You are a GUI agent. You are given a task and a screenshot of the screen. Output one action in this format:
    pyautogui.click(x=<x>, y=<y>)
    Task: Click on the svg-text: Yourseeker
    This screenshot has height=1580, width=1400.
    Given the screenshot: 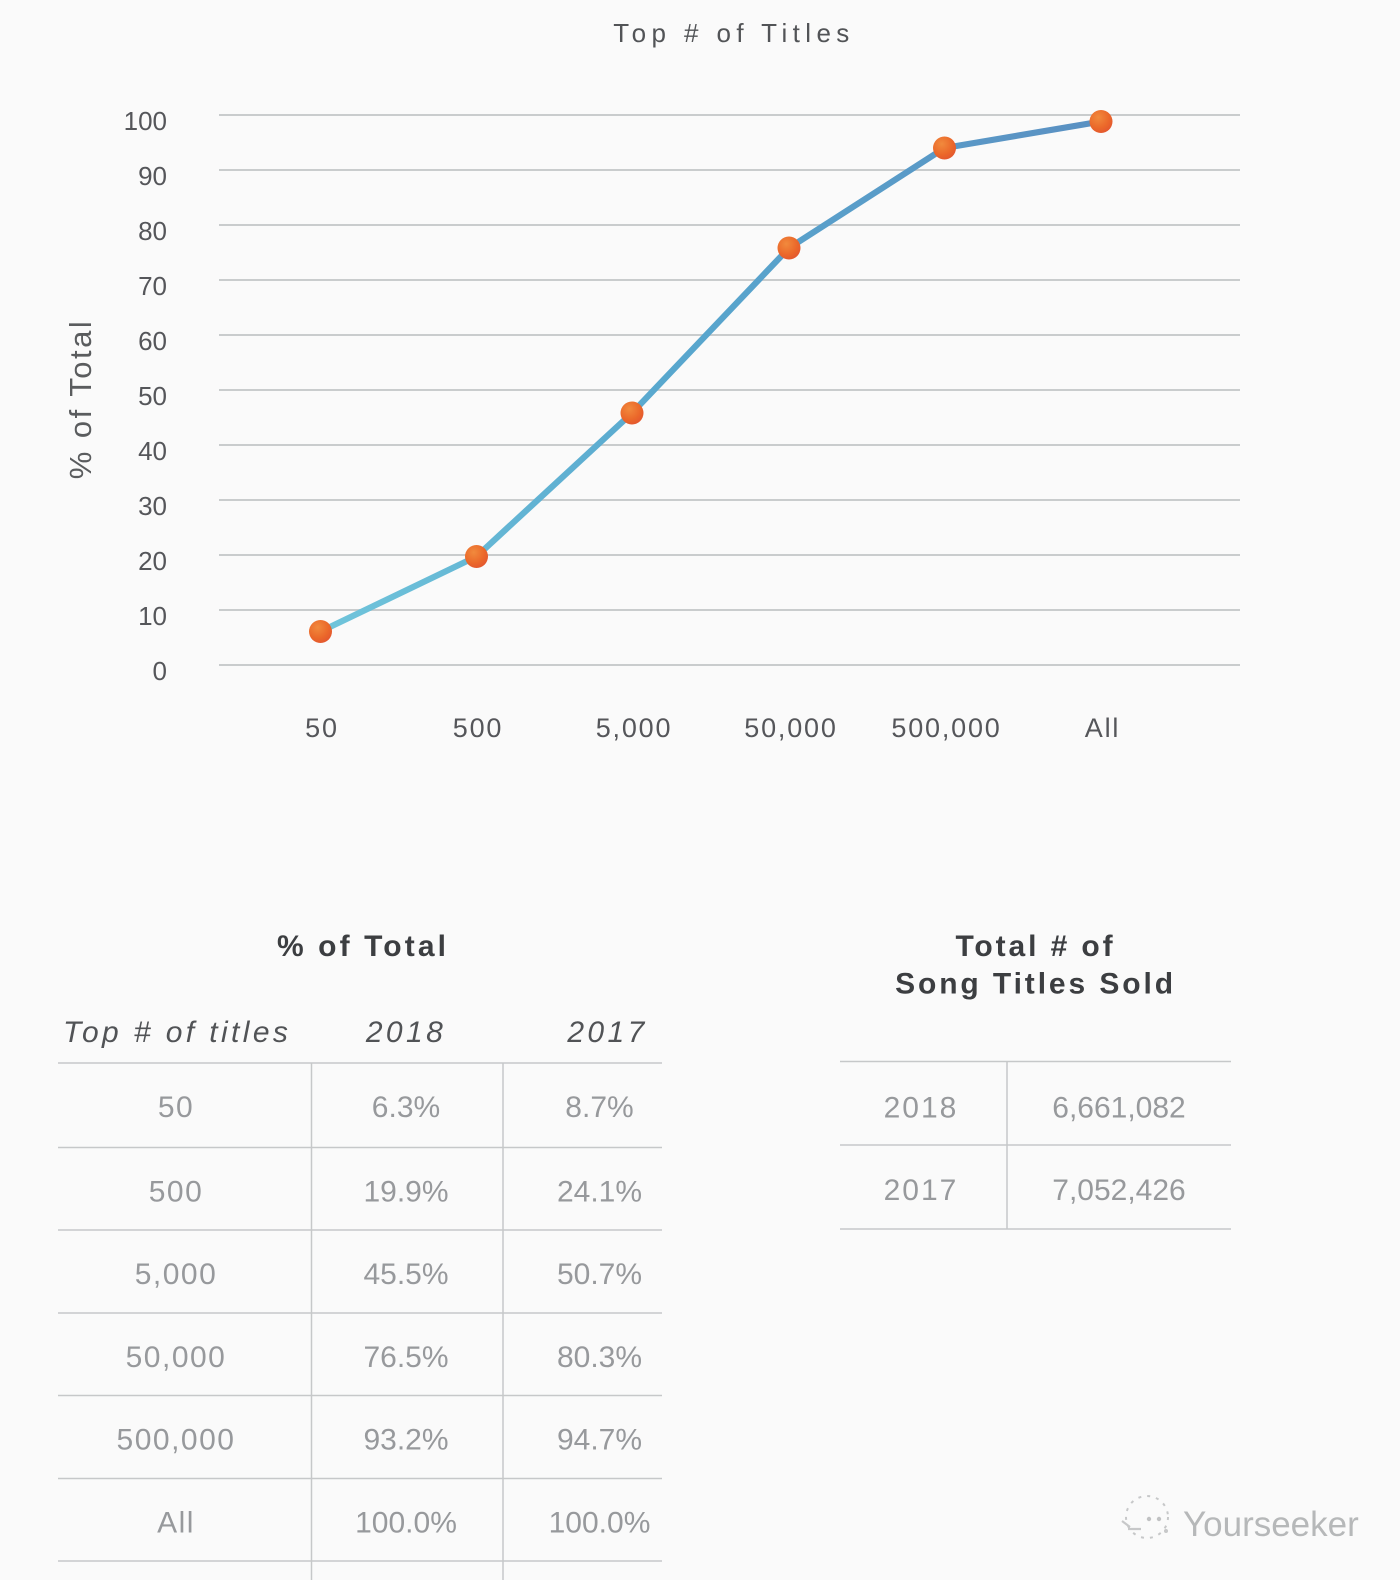 What is the action you would take?
    pyautogui.click(x=1271, y=1524)
    